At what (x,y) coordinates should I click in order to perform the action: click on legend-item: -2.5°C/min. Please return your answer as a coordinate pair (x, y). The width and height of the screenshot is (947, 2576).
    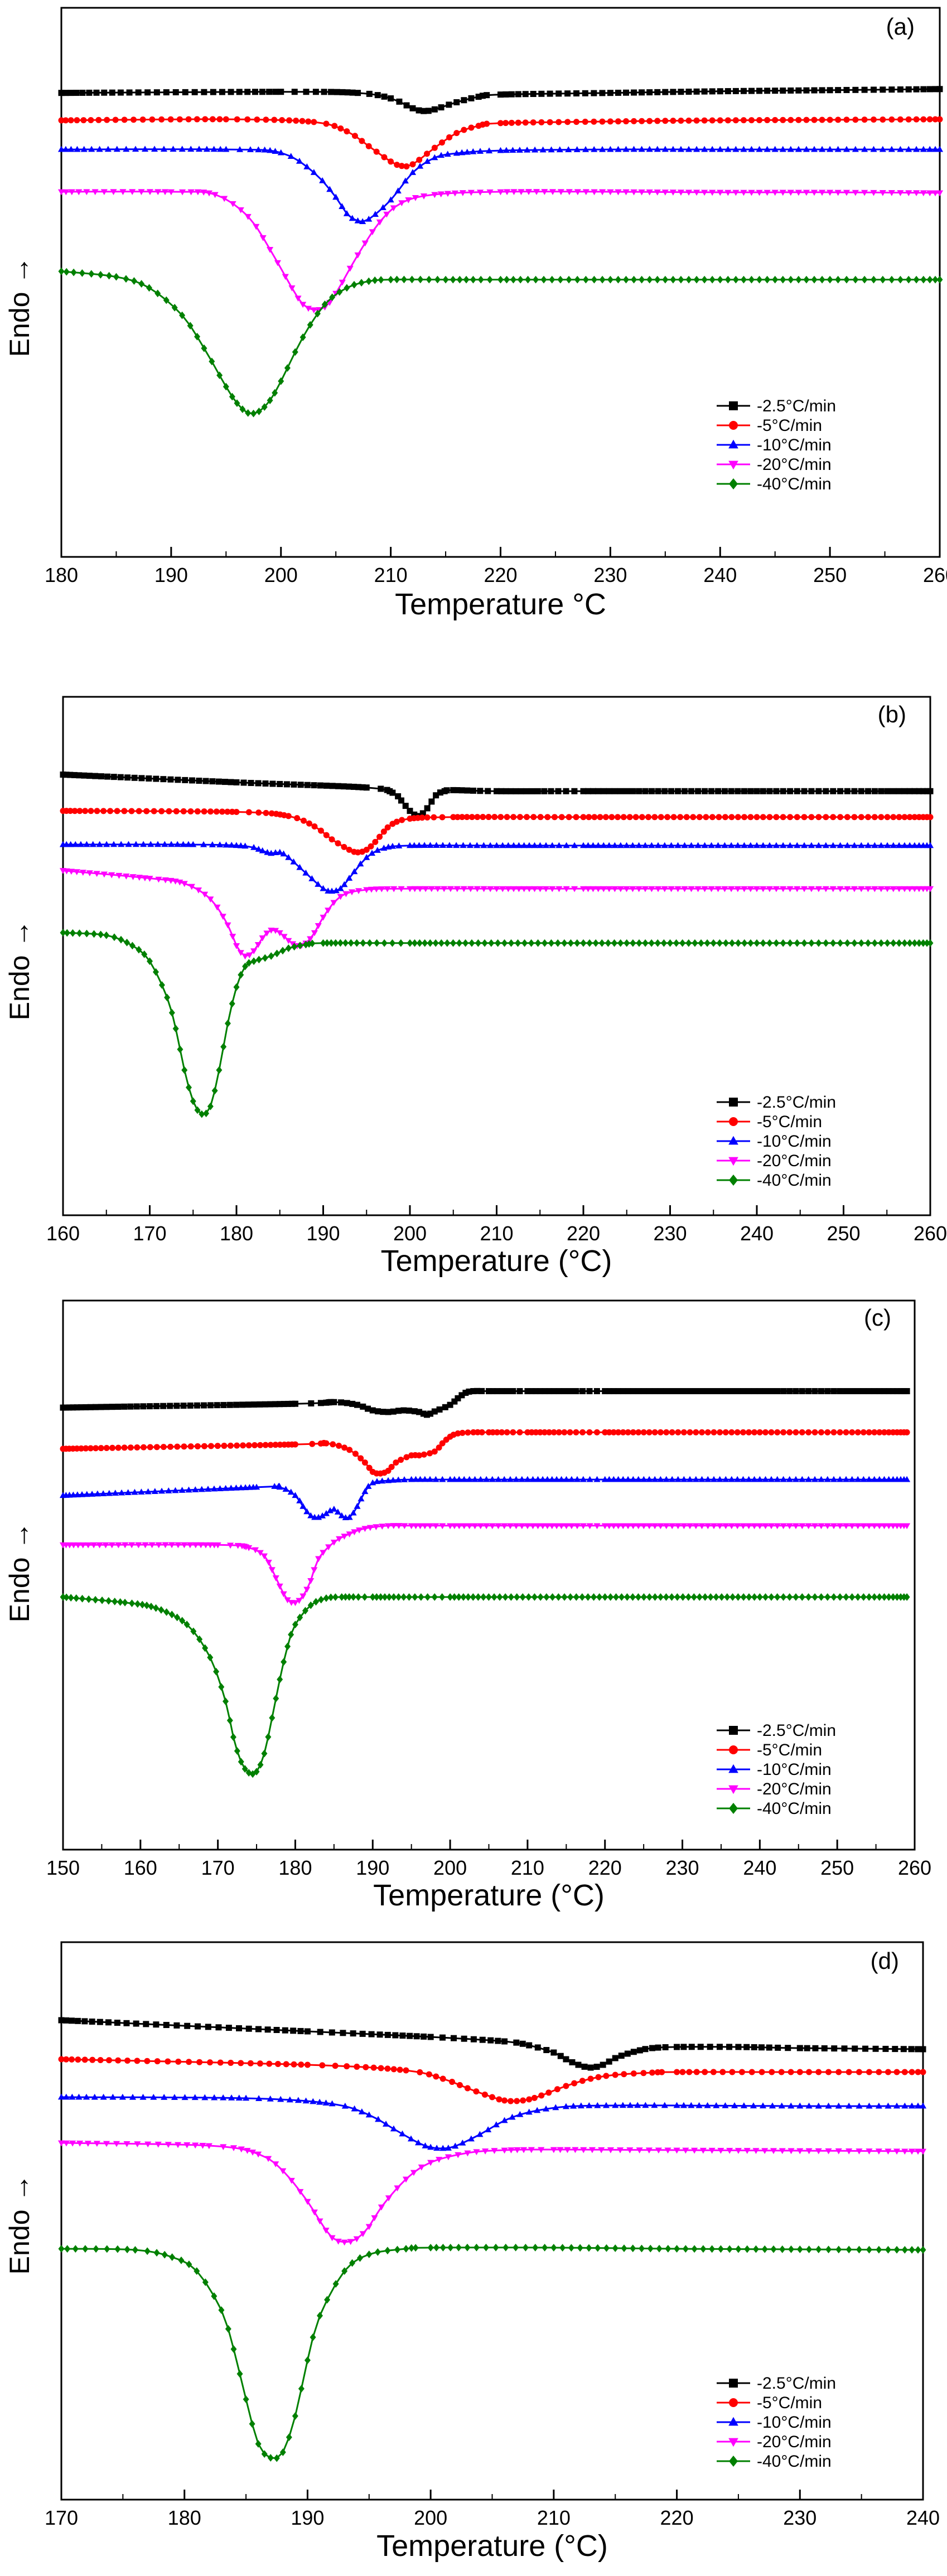
    Looking at the image, I should click on (776, 1730).